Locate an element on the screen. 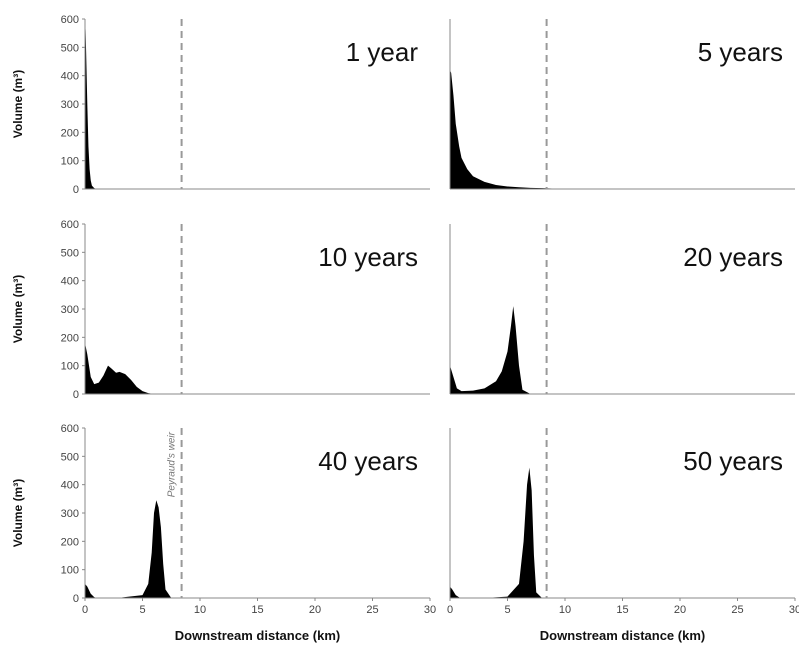 The width and height of the screenshot is (799, 649). panel-label: 1 year is located at coordinates (382, 52).